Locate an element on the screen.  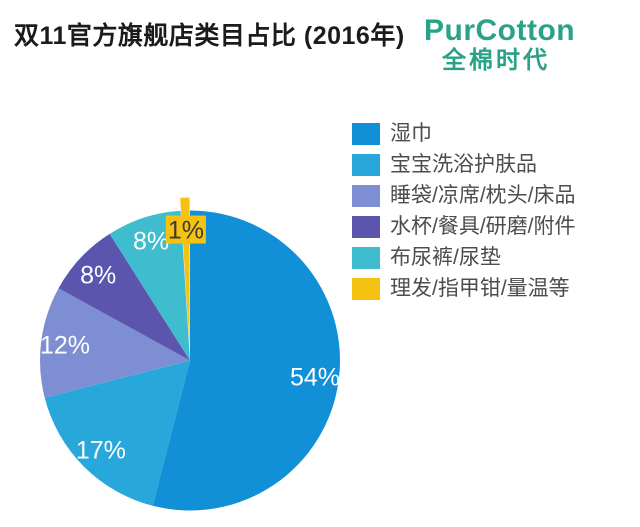
page-title: 双11官方旗舰店类目占比 (2016年) is located at coordinates (209, 36).